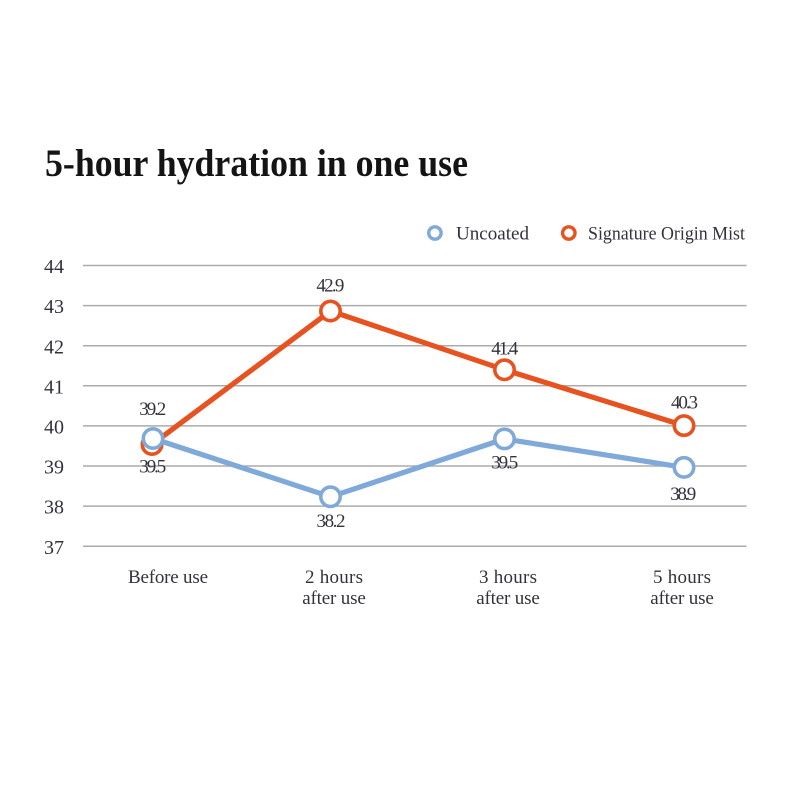 The image size is (800, 800). I want to click on svg-text: 42, so click(54, 347).